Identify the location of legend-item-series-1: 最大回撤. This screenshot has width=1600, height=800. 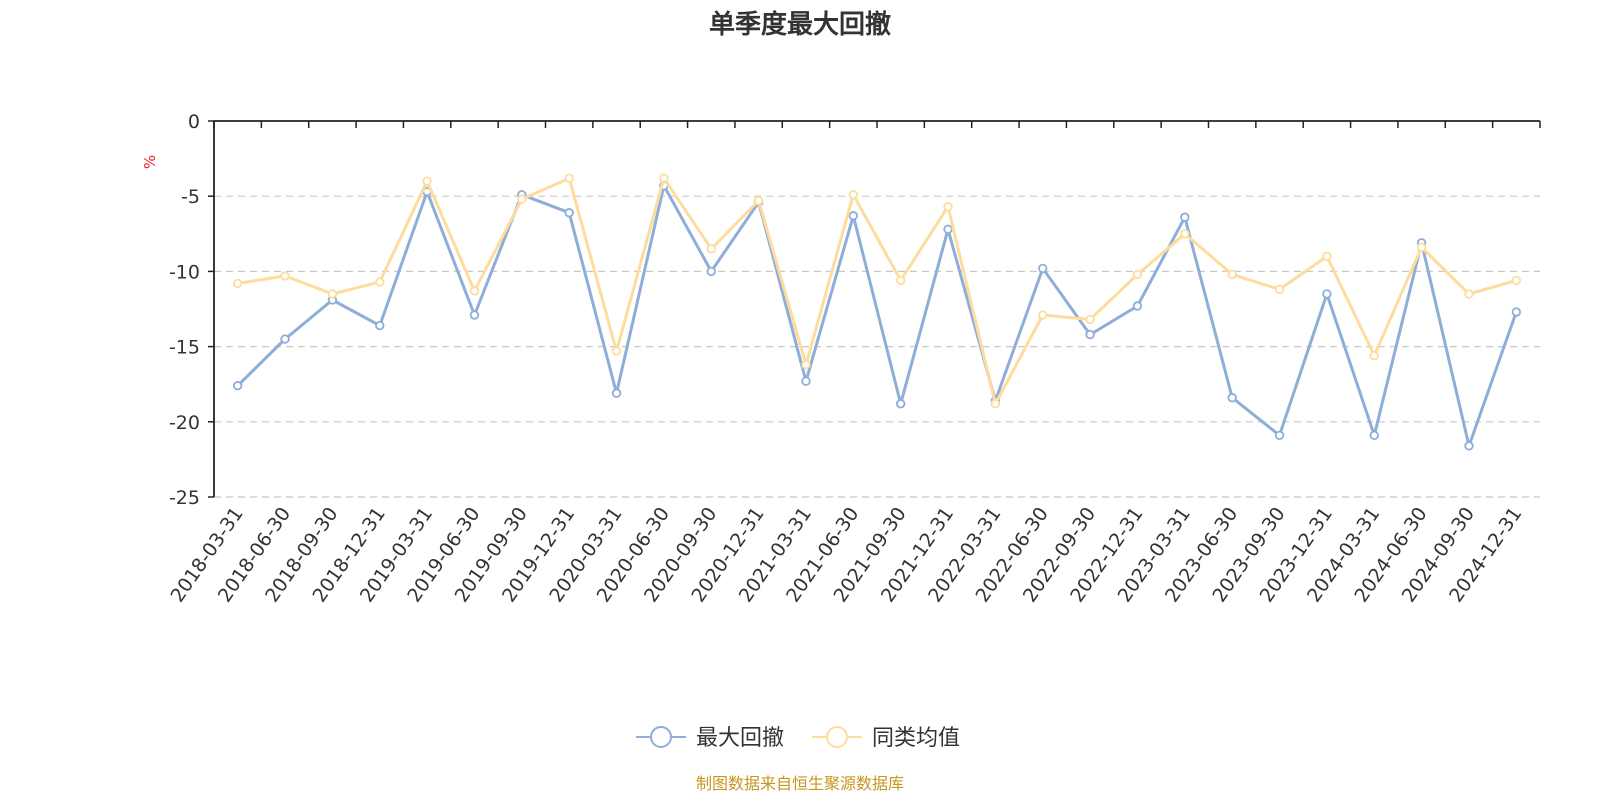
(710, 738).